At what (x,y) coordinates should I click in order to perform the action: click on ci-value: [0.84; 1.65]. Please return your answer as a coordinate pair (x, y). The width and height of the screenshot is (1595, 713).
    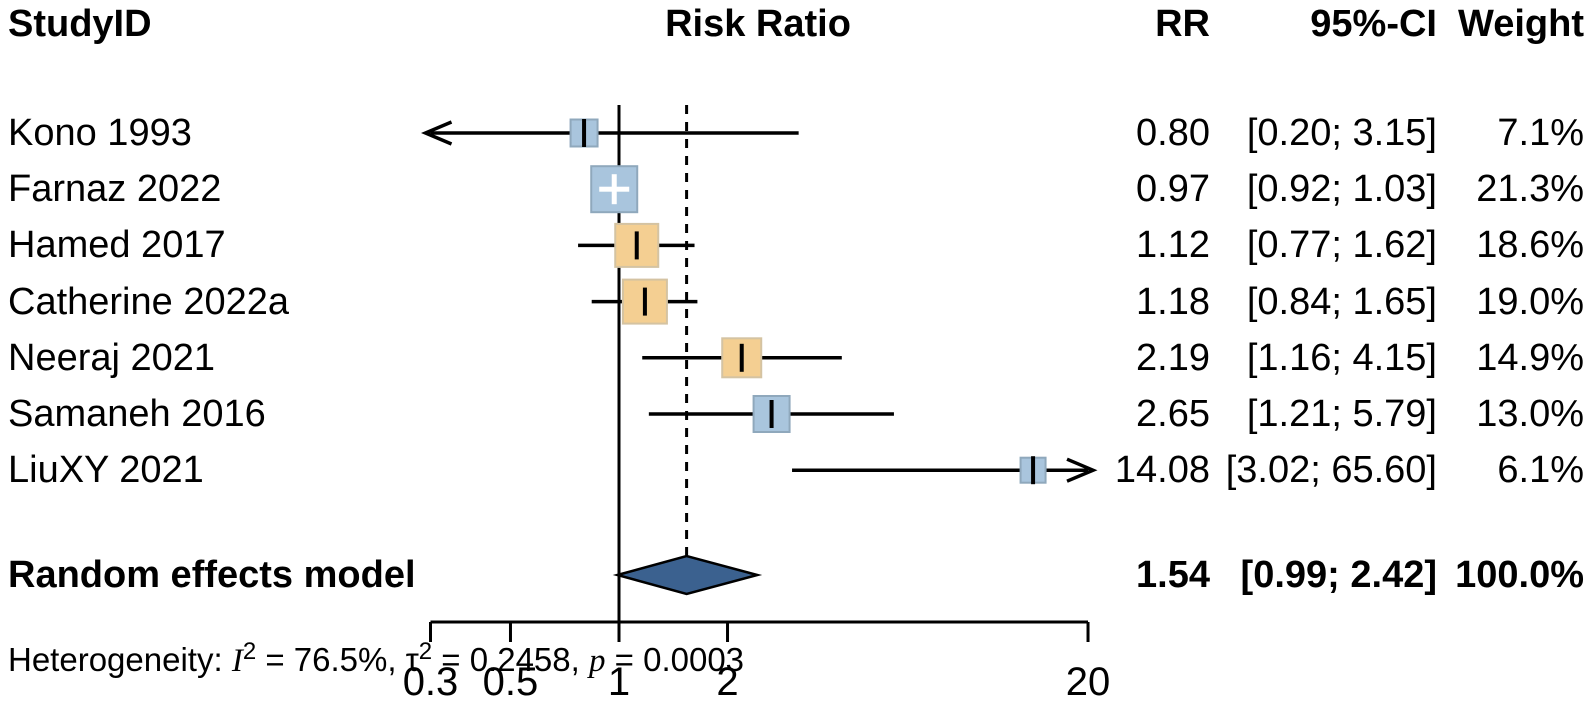
    Looking at the image, I should click on (1341, 301).